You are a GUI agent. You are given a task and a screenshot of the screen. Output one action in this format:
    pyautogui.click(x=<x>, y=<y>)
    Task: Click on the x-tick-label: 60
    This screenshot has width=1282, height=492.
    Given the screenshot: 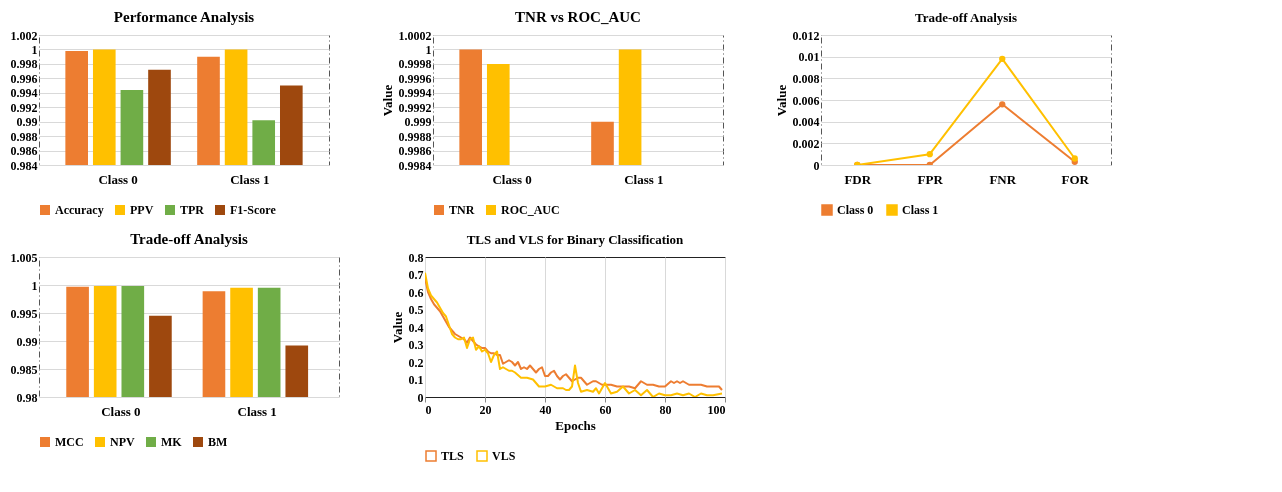 What is the action you would take?
    pyautogui.click(x=605, y=409)
    